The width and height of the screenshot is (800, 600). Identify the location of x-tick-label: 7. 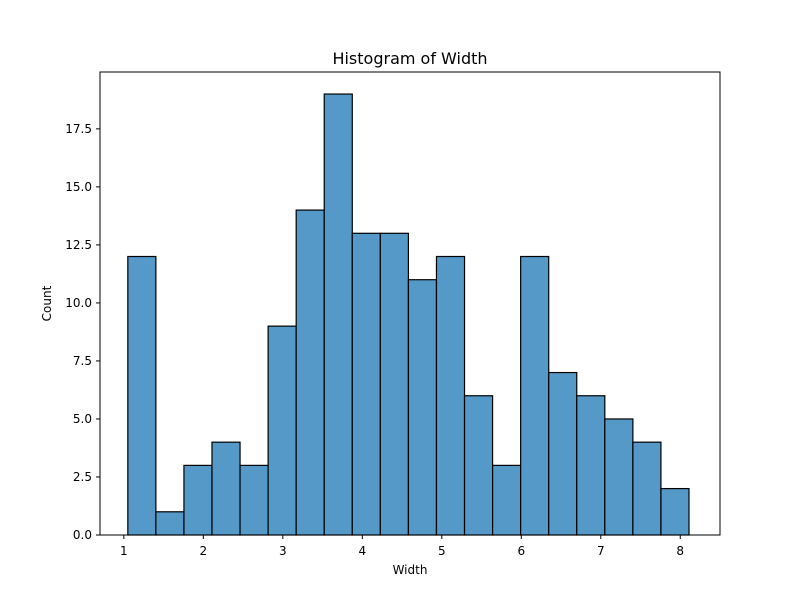
(601, 551).